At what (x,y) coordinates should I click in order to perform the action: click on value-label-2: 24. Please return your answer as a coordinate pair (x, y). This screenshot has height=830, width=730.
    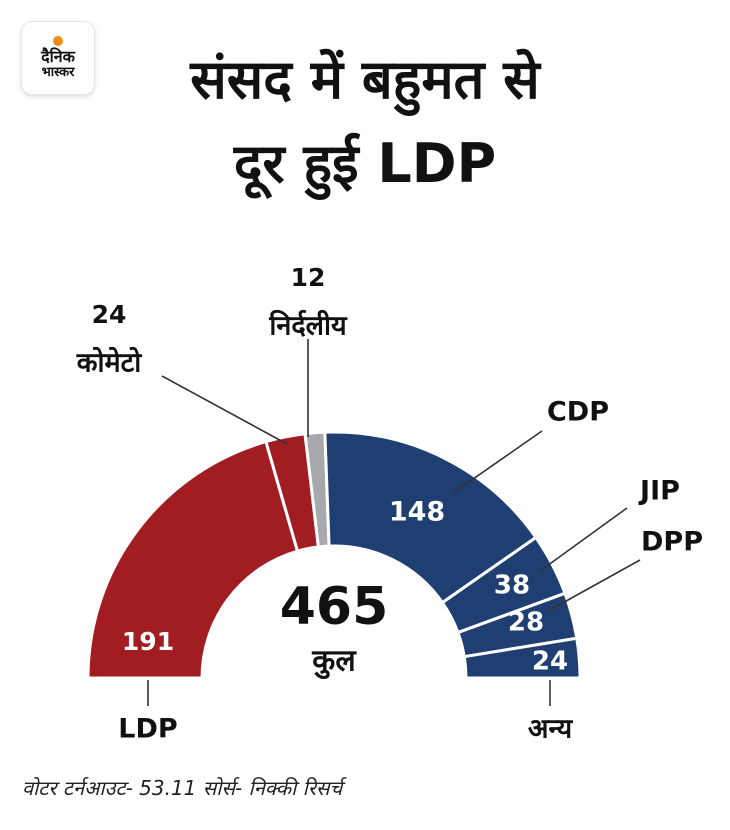
    Looking at the image, I should click on (109, 314).